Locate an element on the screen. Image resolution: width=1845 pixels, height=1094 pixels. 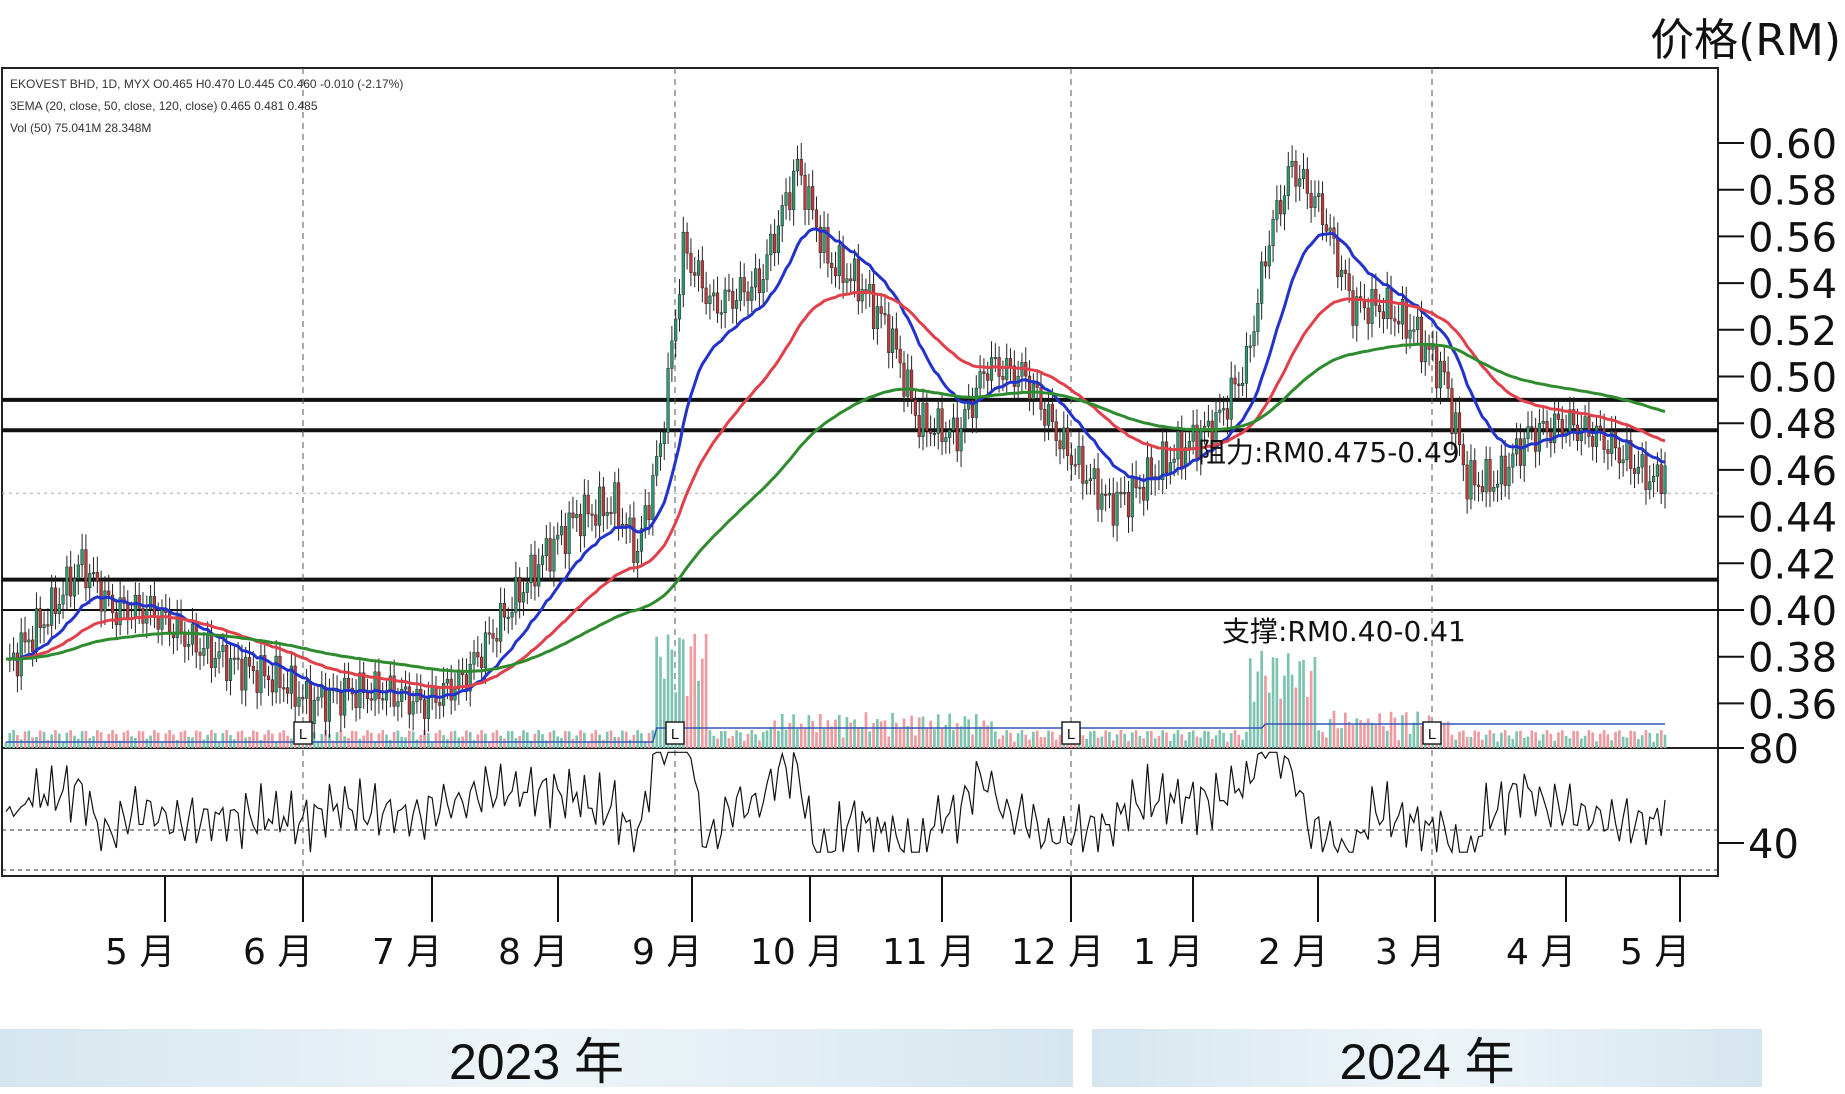
month-label: 11 月 is located at coordinates (928, 952).